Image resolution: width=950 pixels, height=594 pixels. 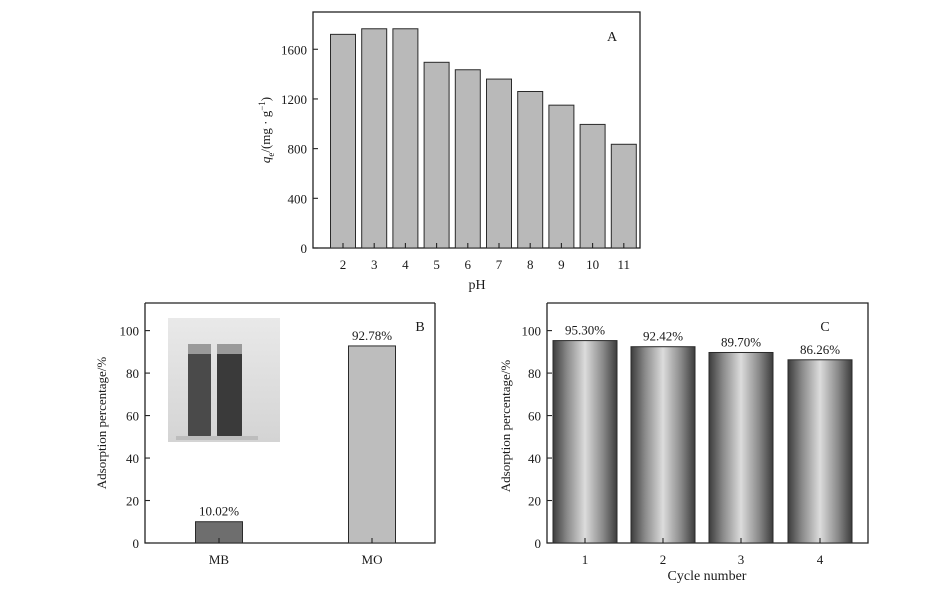 What do you see at coordinates (296, 552) in the screenshot?
I see `panel-b-x-ticks: MB MO` at bounding box center [296, 552].